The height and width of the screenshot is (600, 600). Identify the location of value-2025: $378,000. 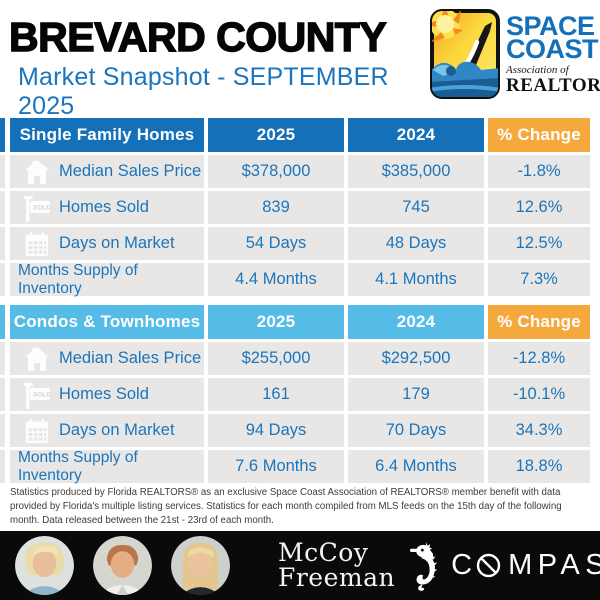
(276, 171).